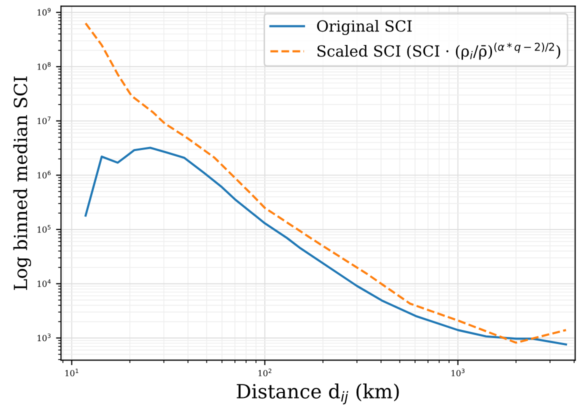  I want to click on legend-label: Original SCI, so click(364, 27).